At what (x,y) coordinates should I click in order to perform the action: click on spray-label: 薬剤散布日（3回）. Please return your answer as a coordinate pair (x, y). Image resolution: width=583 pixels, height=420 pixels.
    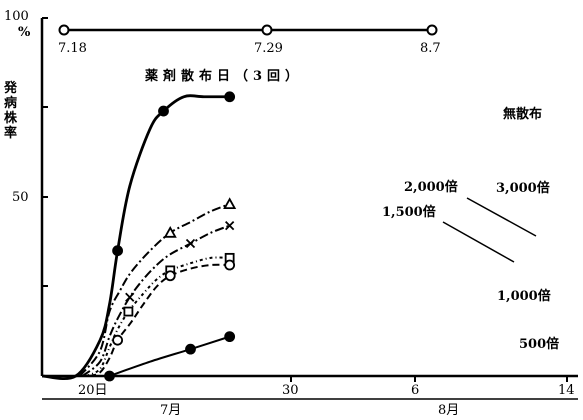
    Looking at the image, I should click on (223, 76).